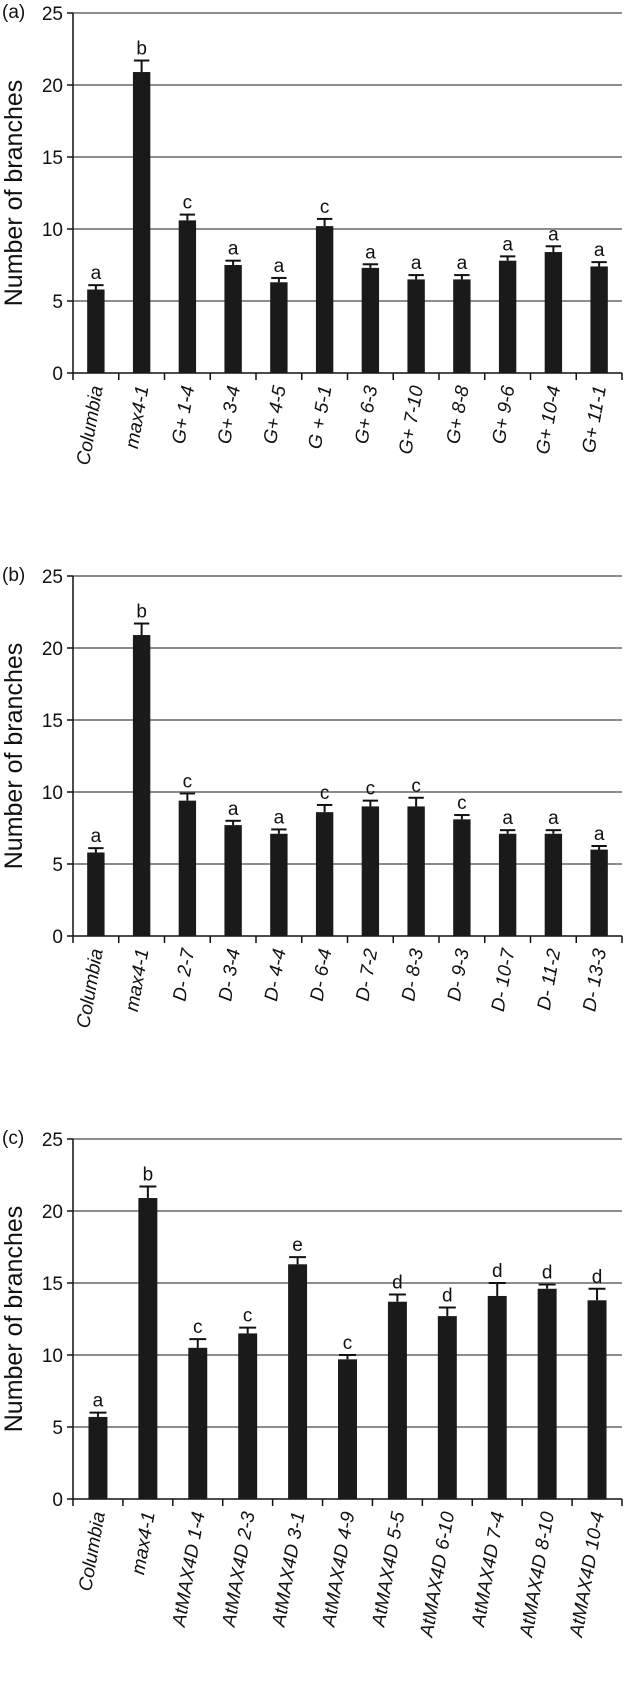  What do you see at coordinates (189, 1569) in the screenshot?
I see `x-tick-label: AtMAX4D 1-4` at bounding box center [189, 1569].